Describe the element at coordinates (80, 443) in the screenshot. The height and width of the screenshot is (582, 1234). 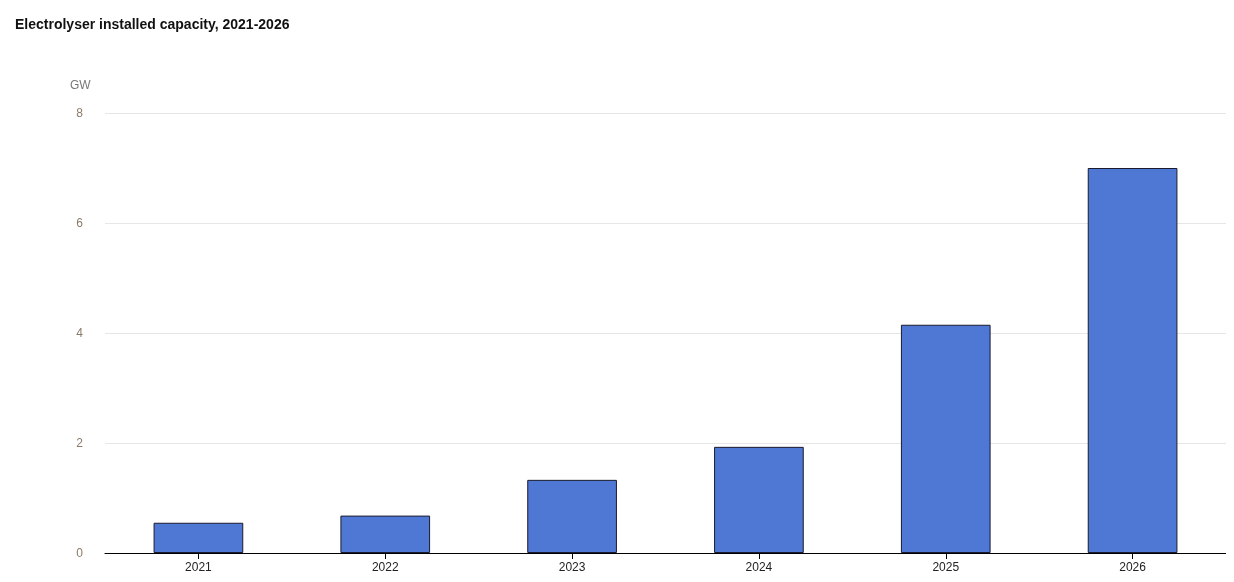
I see `y-tick-label: 2` at that location.